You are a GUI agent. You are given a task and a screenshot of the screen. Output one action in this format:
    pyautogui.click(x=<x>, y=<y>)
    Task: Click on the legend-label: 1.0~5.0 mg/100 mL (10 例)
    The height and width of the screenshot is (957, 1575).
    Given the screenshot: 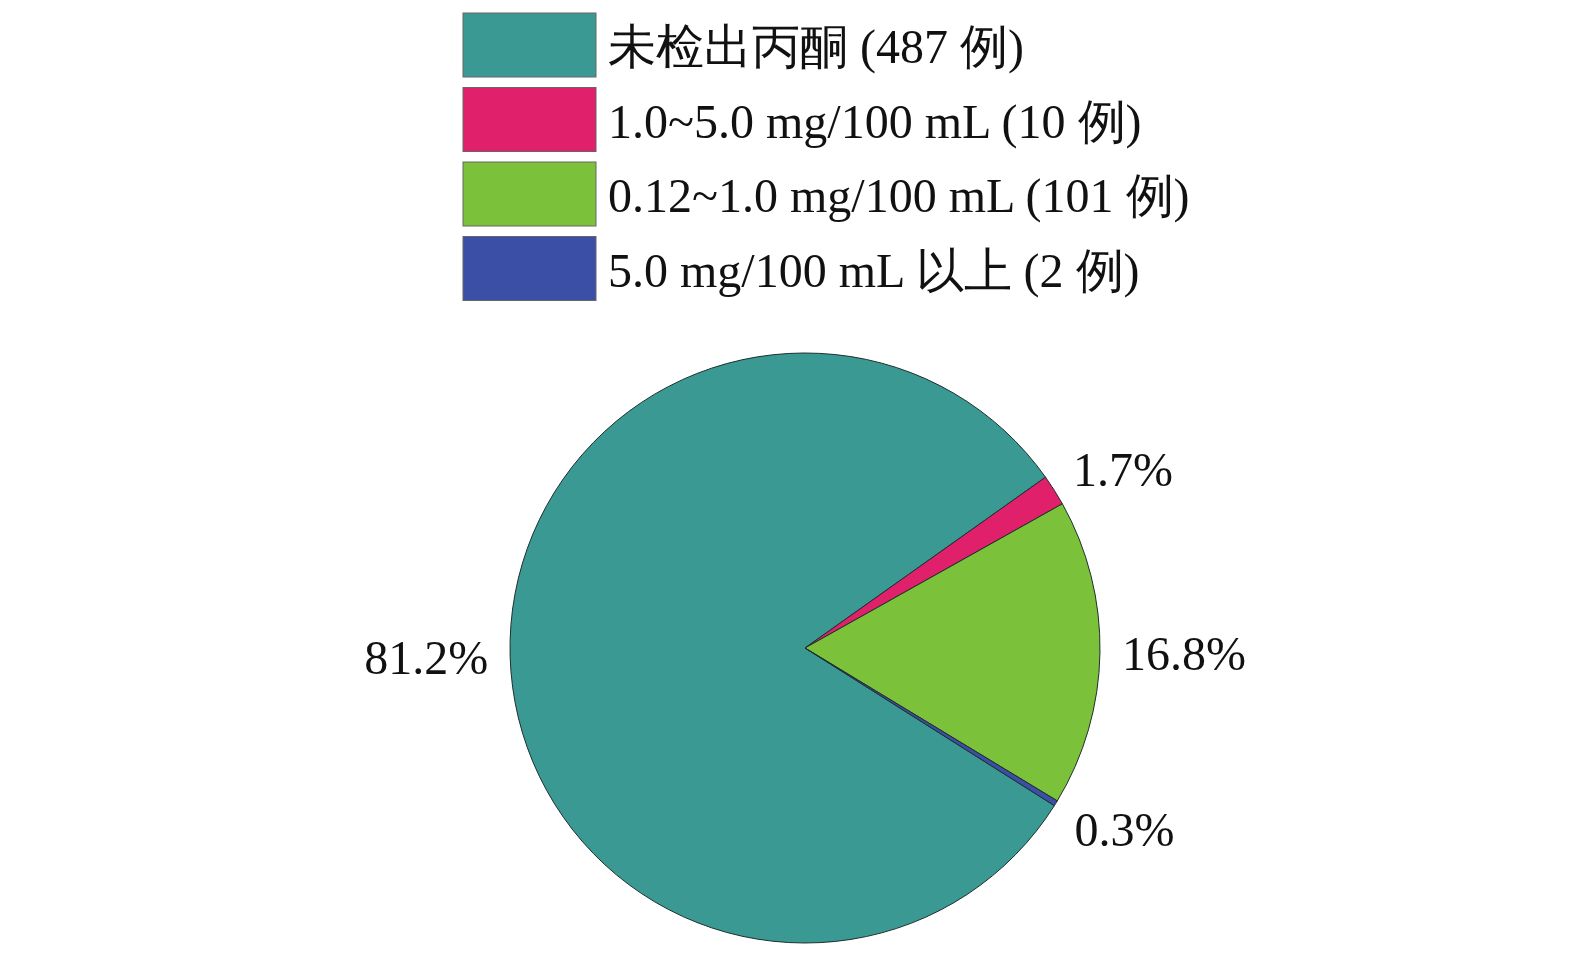 What is the action you would take?
    pyautogui.click(x=875, y=121)
    